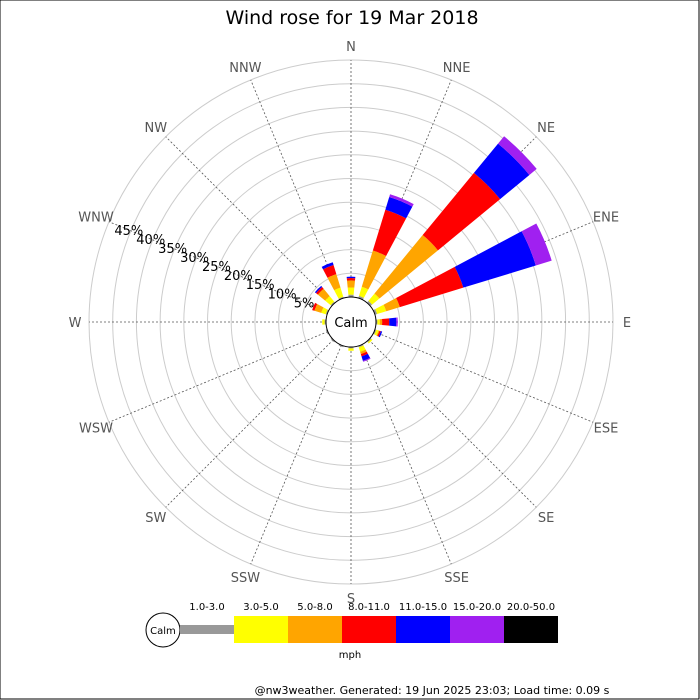  Describe the element at coordinates (315, 306) in the screenshot. I see `bar-wnw-8.0-11.0` at that location.